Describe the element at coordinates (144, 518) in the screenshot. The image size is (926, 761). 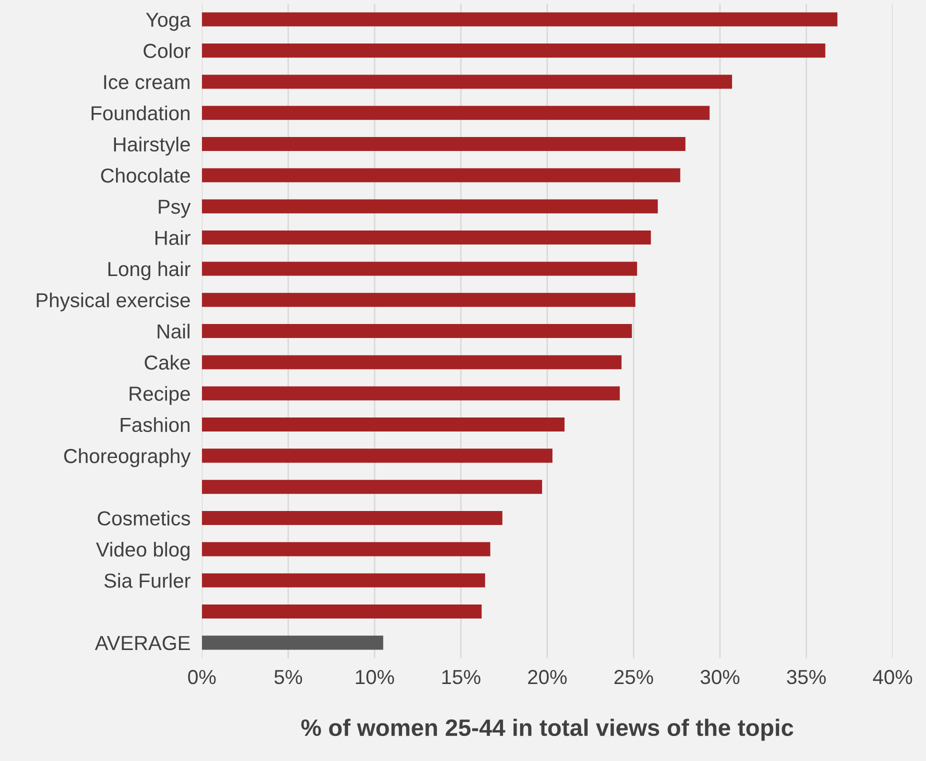
I see `y-tick-label: Cosmetics` at that location.